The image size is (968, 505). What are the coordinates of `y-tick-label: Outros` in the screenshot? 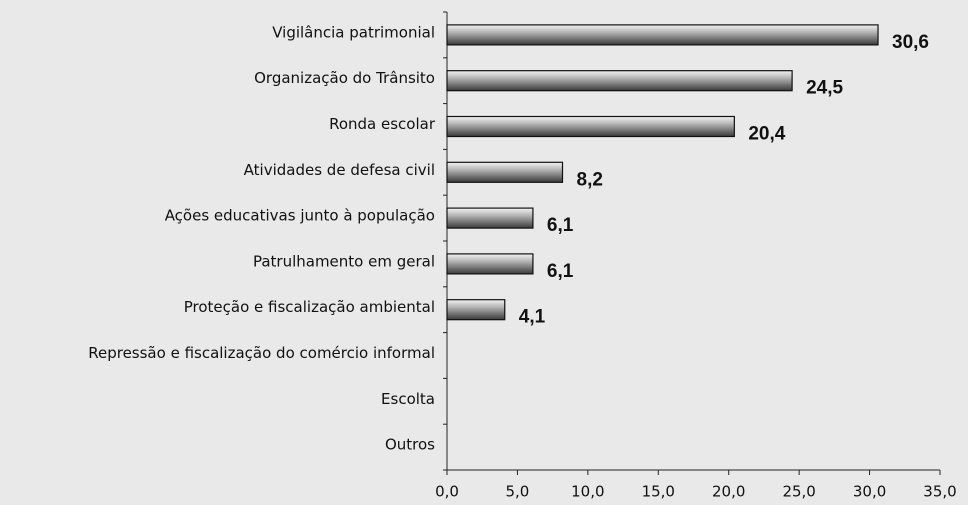 It's located at (410, 445).